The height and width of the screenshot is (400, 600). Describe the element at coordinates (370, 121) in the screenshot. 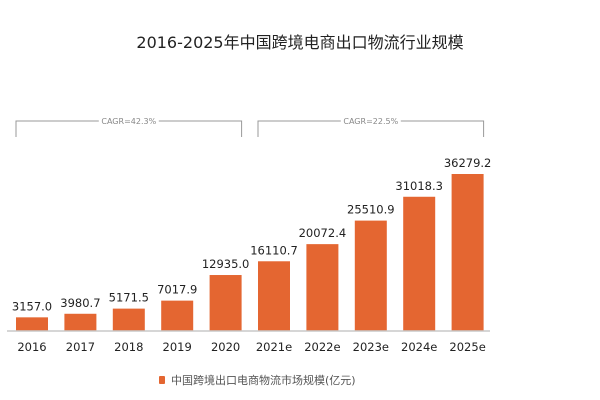

I see `cagr-label-2: CAGR=22.5%` at that location.